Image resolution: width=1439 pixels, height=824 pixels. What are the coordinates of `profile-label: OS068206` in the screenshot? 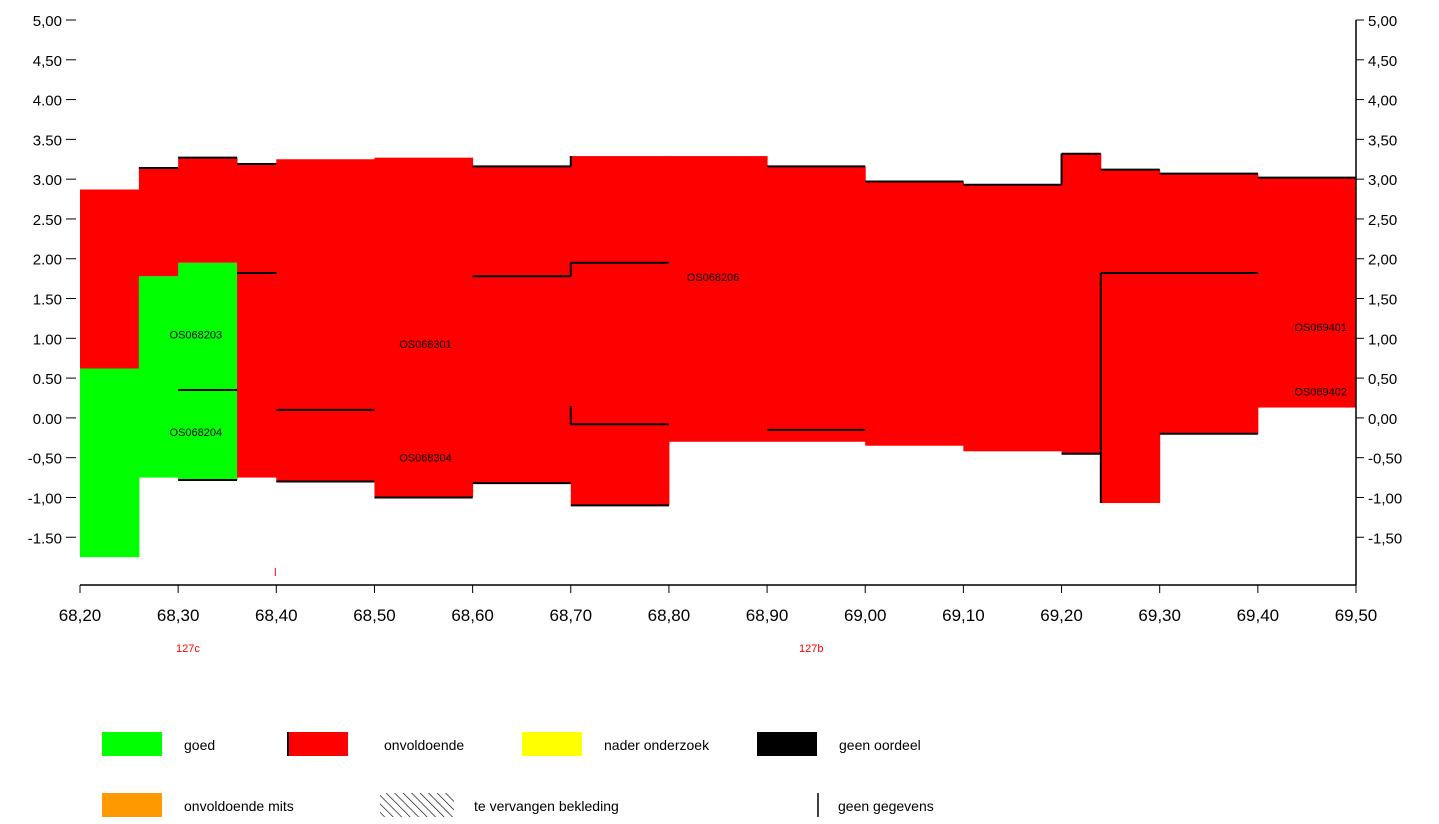 It's located at (713, 278).